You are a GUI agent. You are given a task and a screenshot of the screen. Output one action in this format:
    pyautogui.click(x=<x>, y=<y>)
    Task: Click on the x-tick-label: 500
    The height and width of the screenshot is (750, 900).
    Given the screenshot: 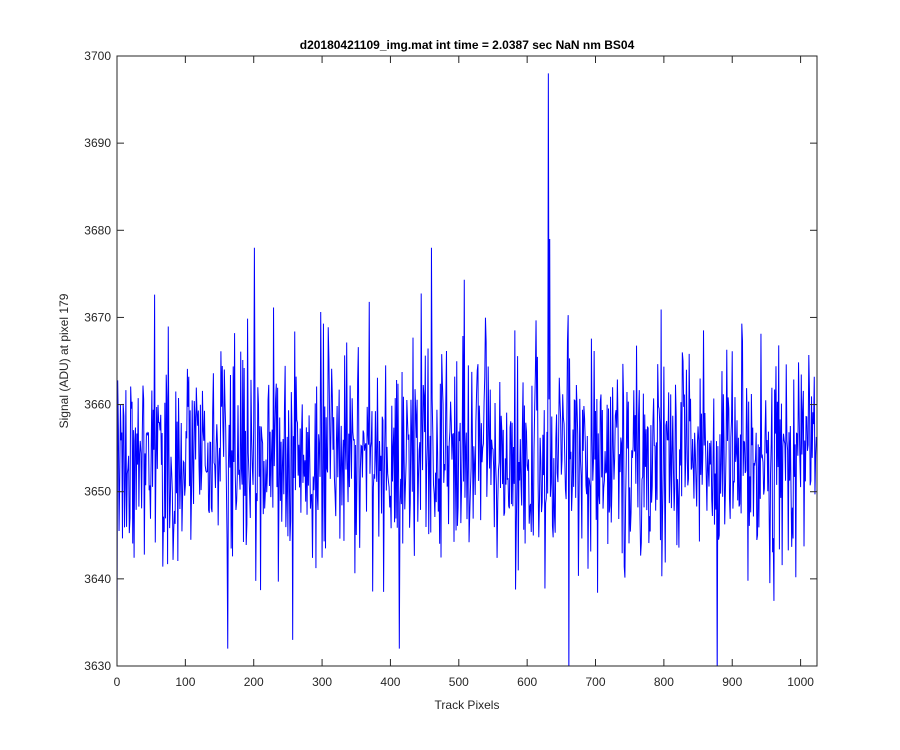 What is the action you would take?
    pyautogui.click(x=459, y=682)
    